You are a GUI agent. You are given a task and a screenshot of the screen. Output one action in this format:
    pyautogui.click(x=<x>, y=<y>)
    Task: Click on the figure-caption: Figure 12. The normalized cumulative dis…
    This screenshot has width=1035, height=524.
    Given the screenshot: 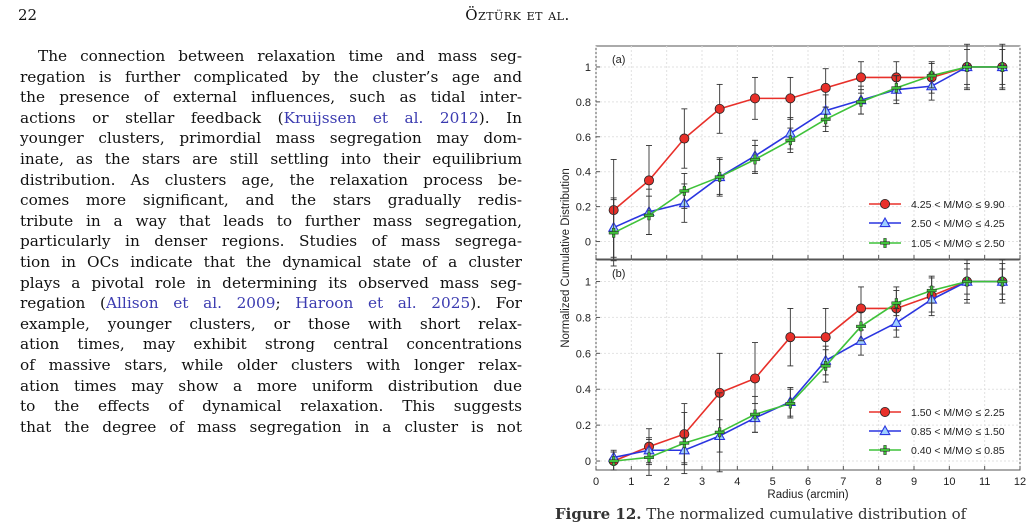 What is the action you would take?
    pyautogui.click(x=760, y=514)
    